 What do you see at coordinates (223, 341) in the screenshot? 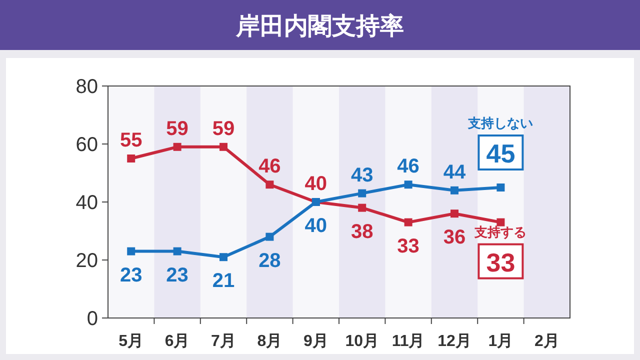
I see `x-tick-label: 7月` at bounding box center [223, 341].